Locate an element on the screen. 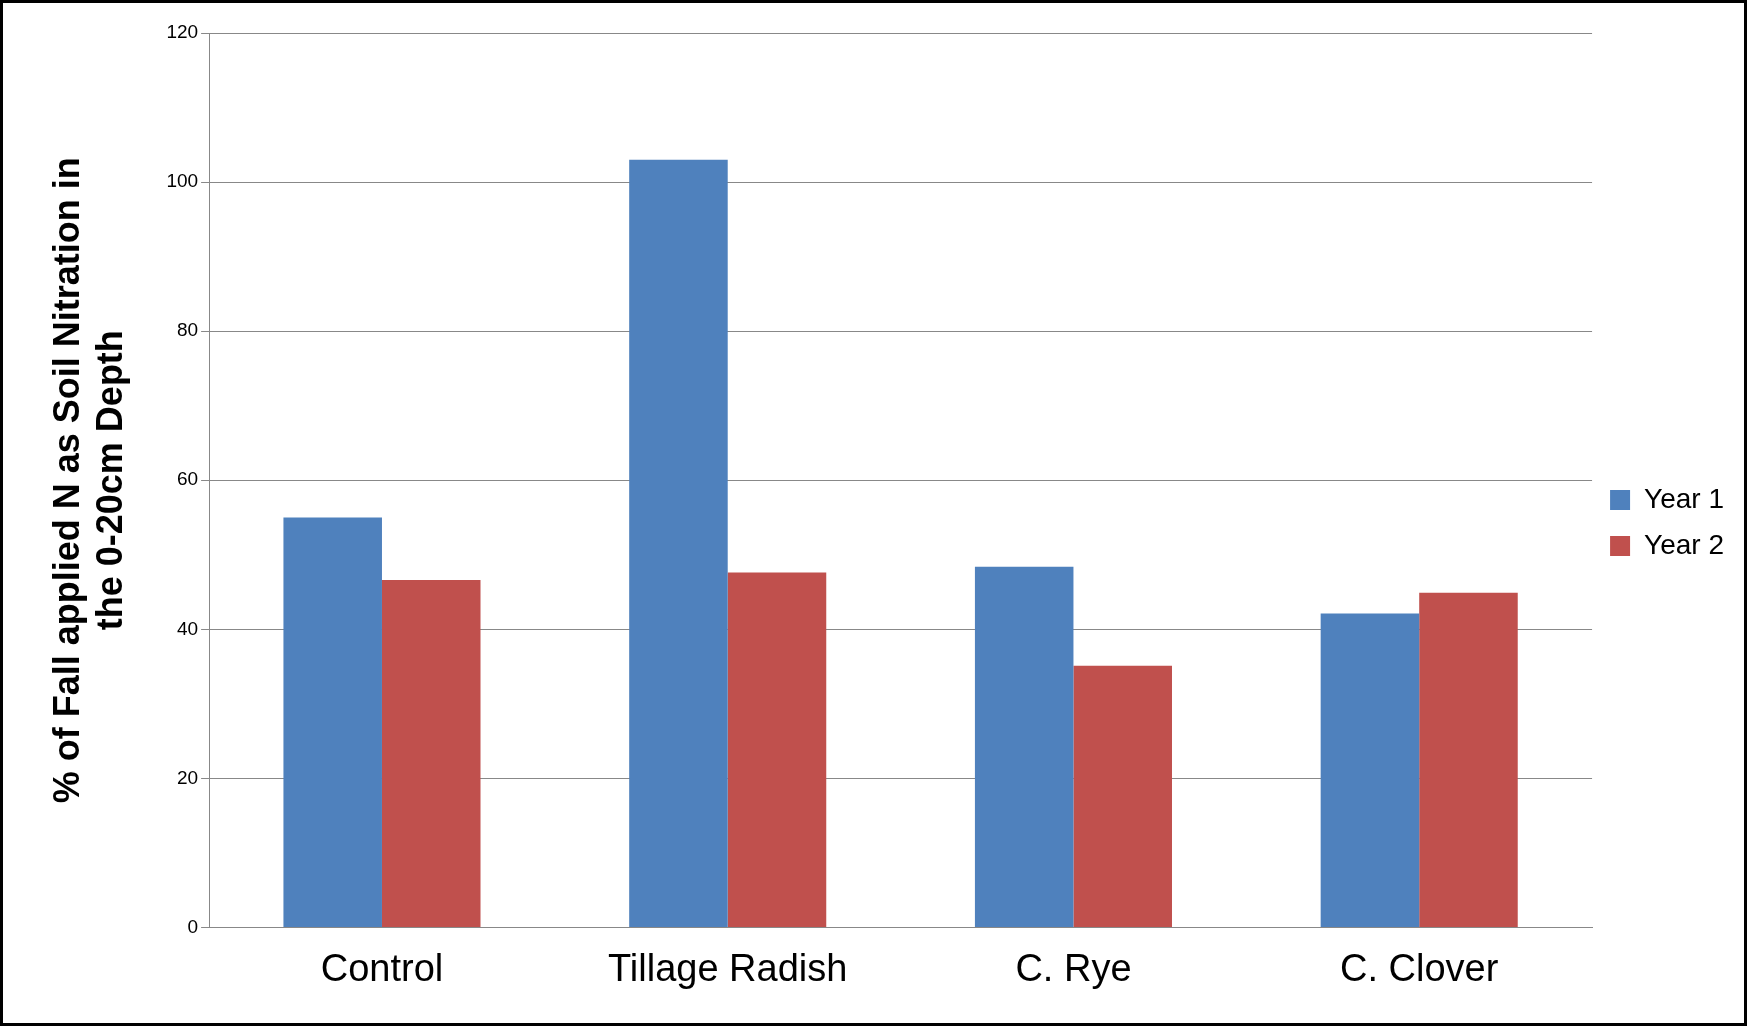 This screenshot has height=1026, width=1747. y-tick-label: 80 is located at coordinates (187, 330).